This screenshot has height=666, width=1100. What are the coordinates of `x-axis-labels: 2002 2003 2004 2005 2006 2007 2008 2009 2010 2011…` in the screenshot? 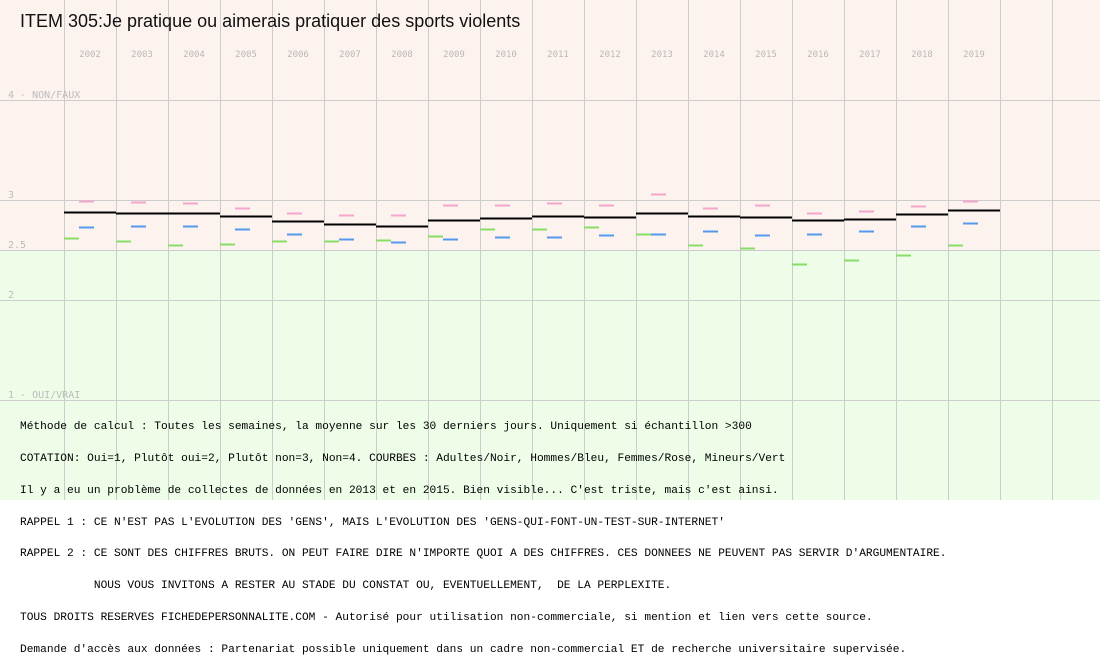 It's located at (532, 55).